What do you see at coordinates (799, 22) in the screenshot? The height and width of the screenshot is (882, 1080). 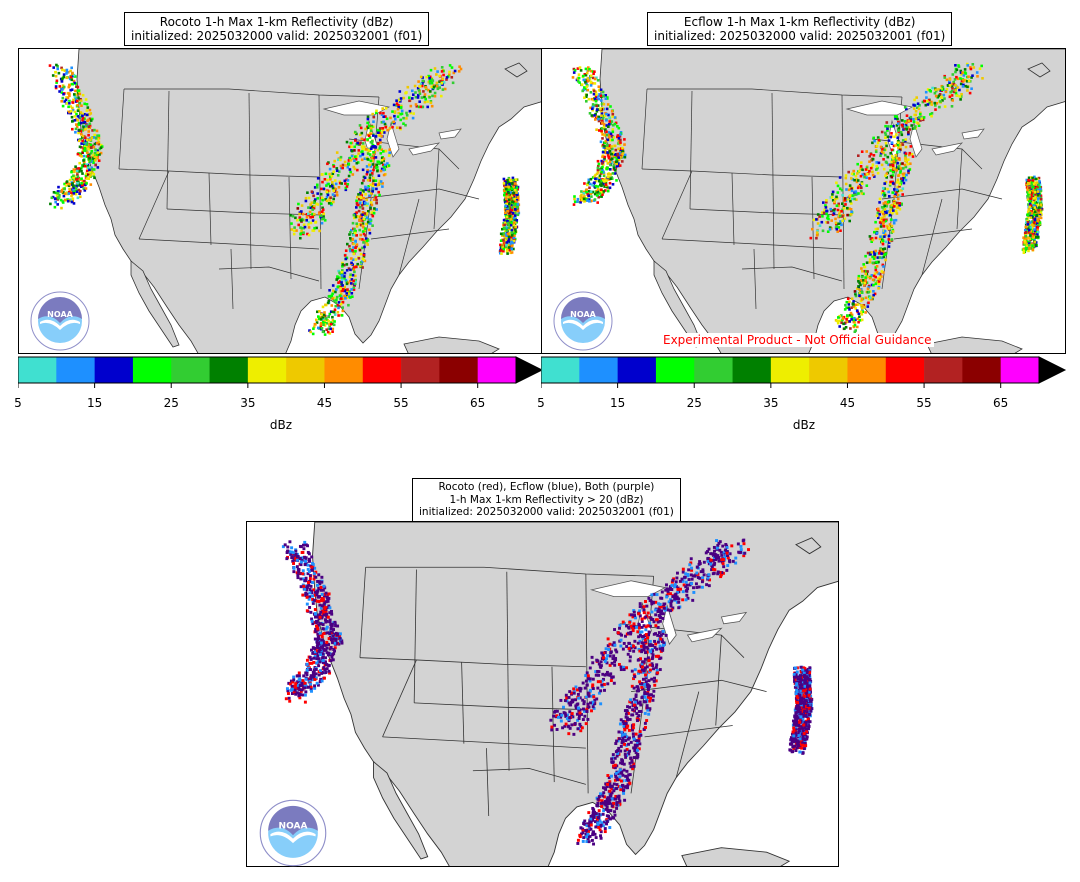 I see `ecflow-title-line1: Ecflow 1-h Max 1-km Reflectivity (dBz)` at bounding box center [799, 22].